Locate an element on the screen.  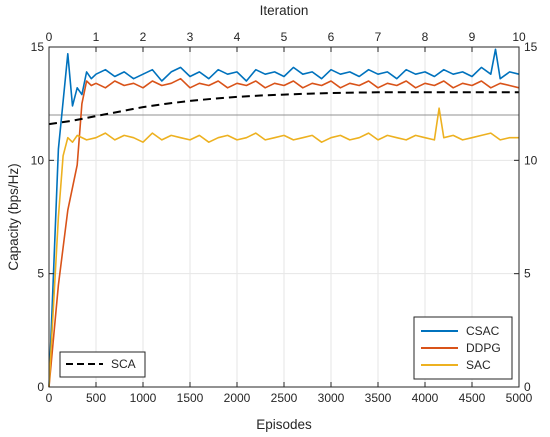
y-tick-label: 5 is located at coordinates (40, 274).